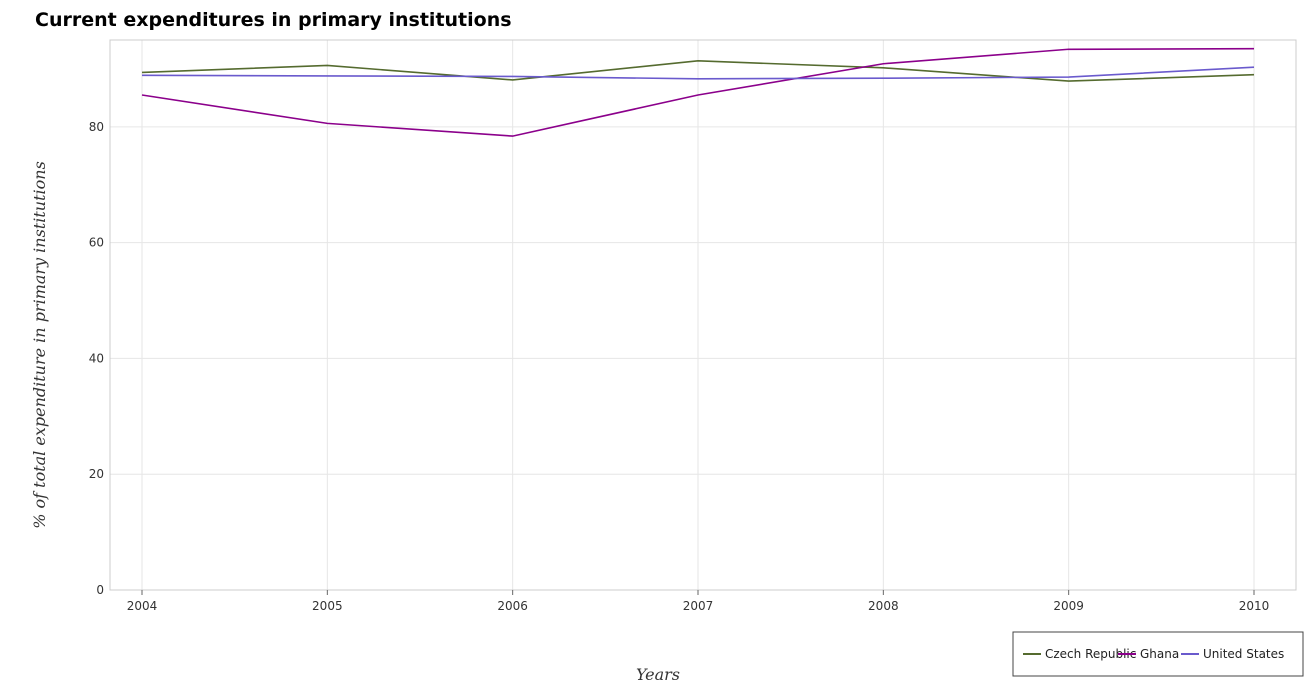 The image size is (1312, 700). Describe the element at coordinates (1254, 606) in the screenshot. I see `x-tick-label: 2010` at that location.